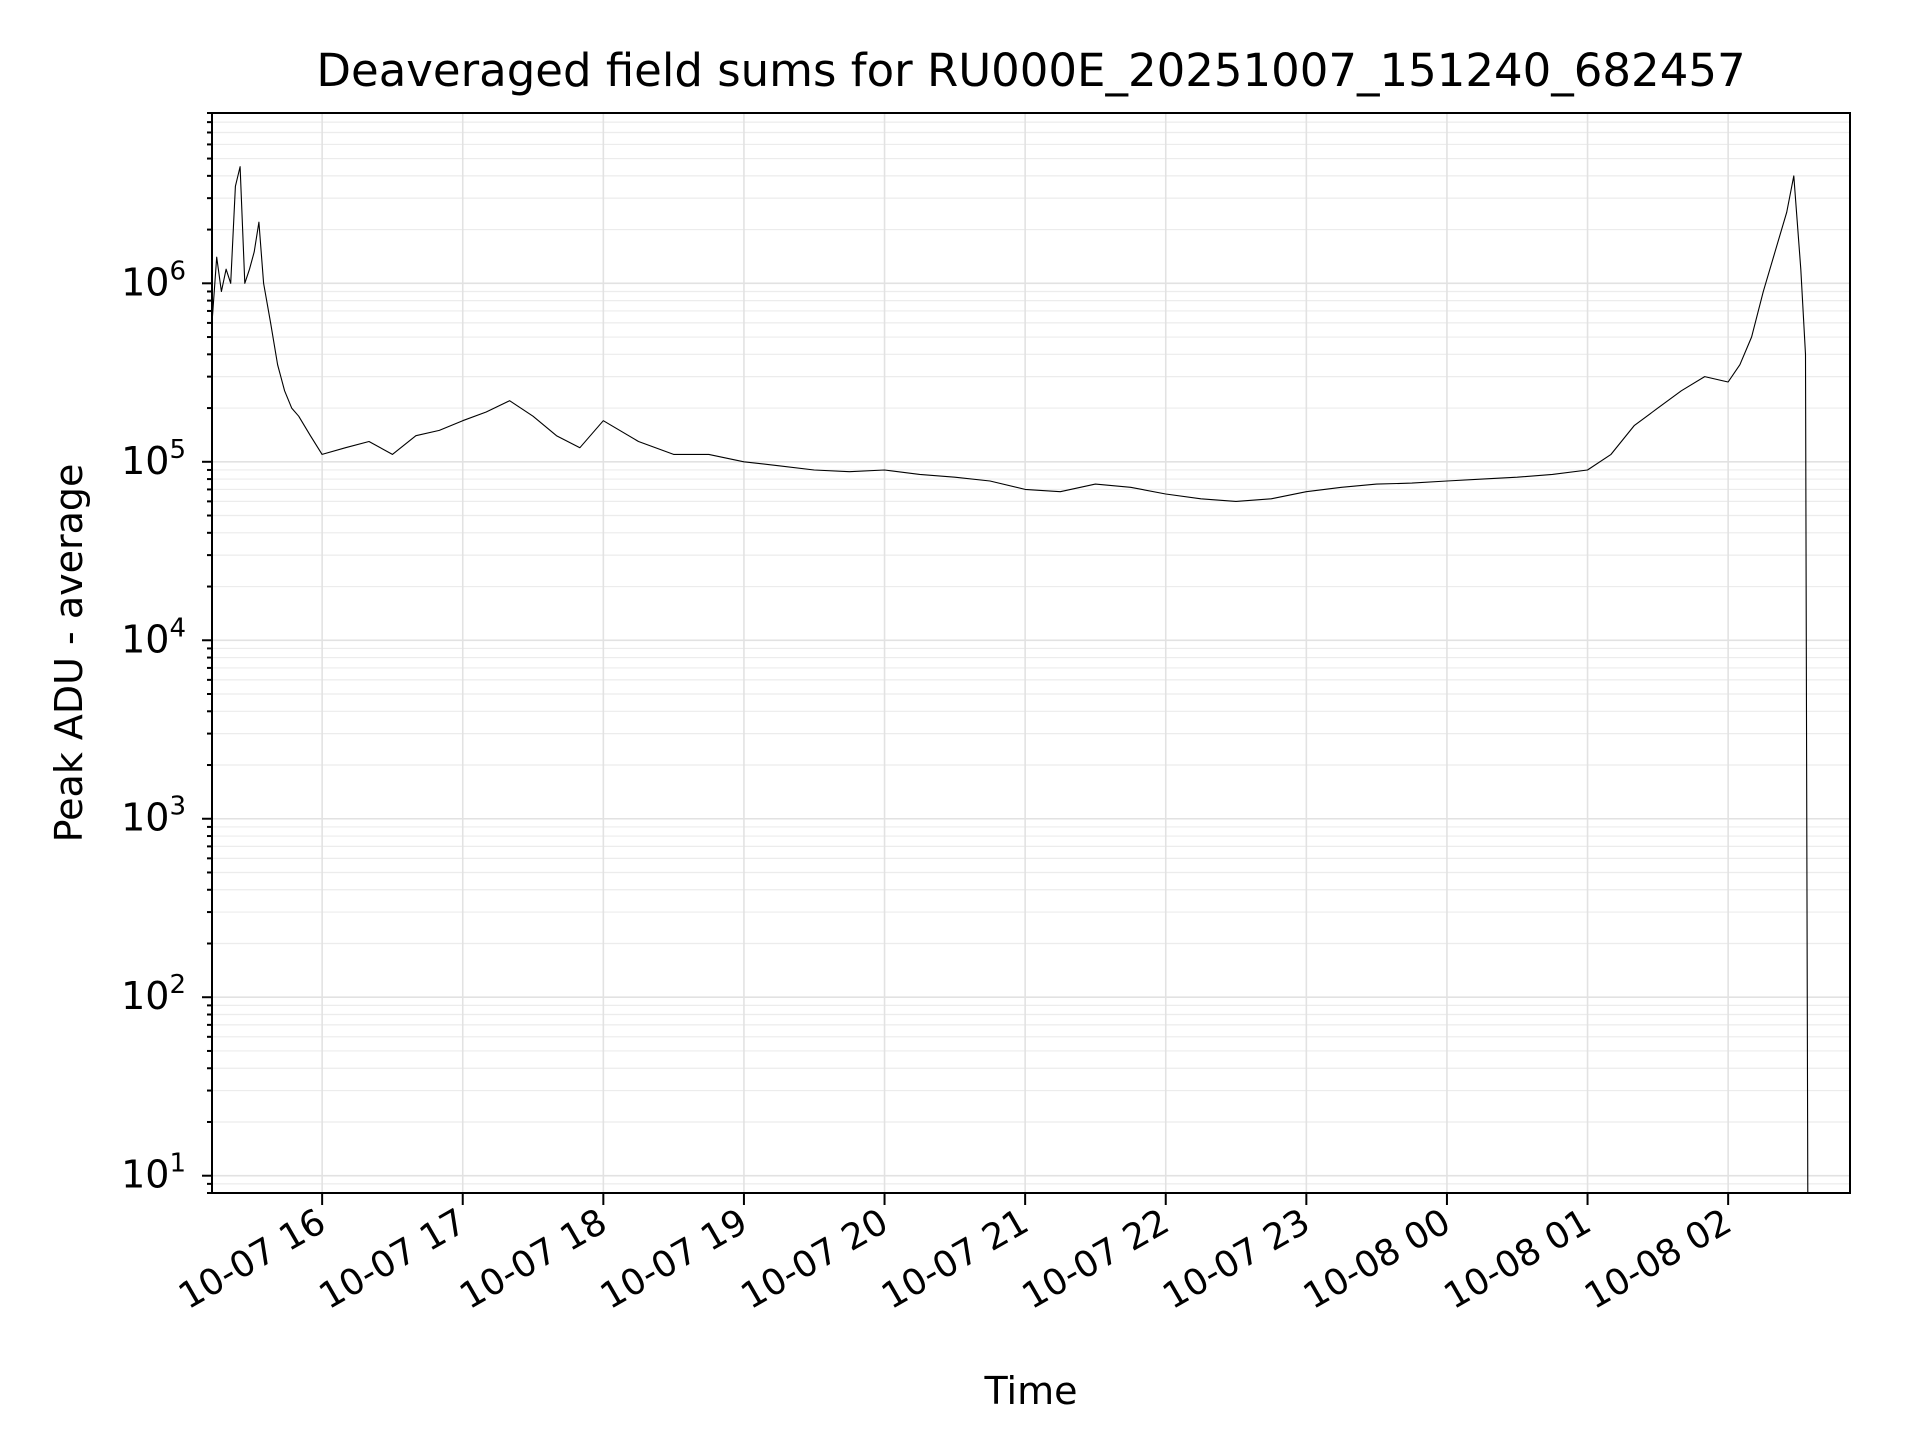 The width and height of the screenshot is (1920, 1440). I want to click on y-tick-label: 10³, so click(153, 816).